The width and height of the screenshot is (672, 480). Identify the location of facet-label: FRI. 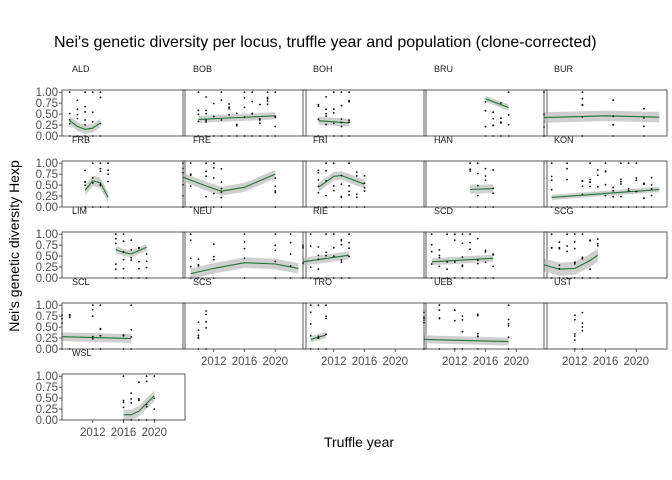
(320, 140).